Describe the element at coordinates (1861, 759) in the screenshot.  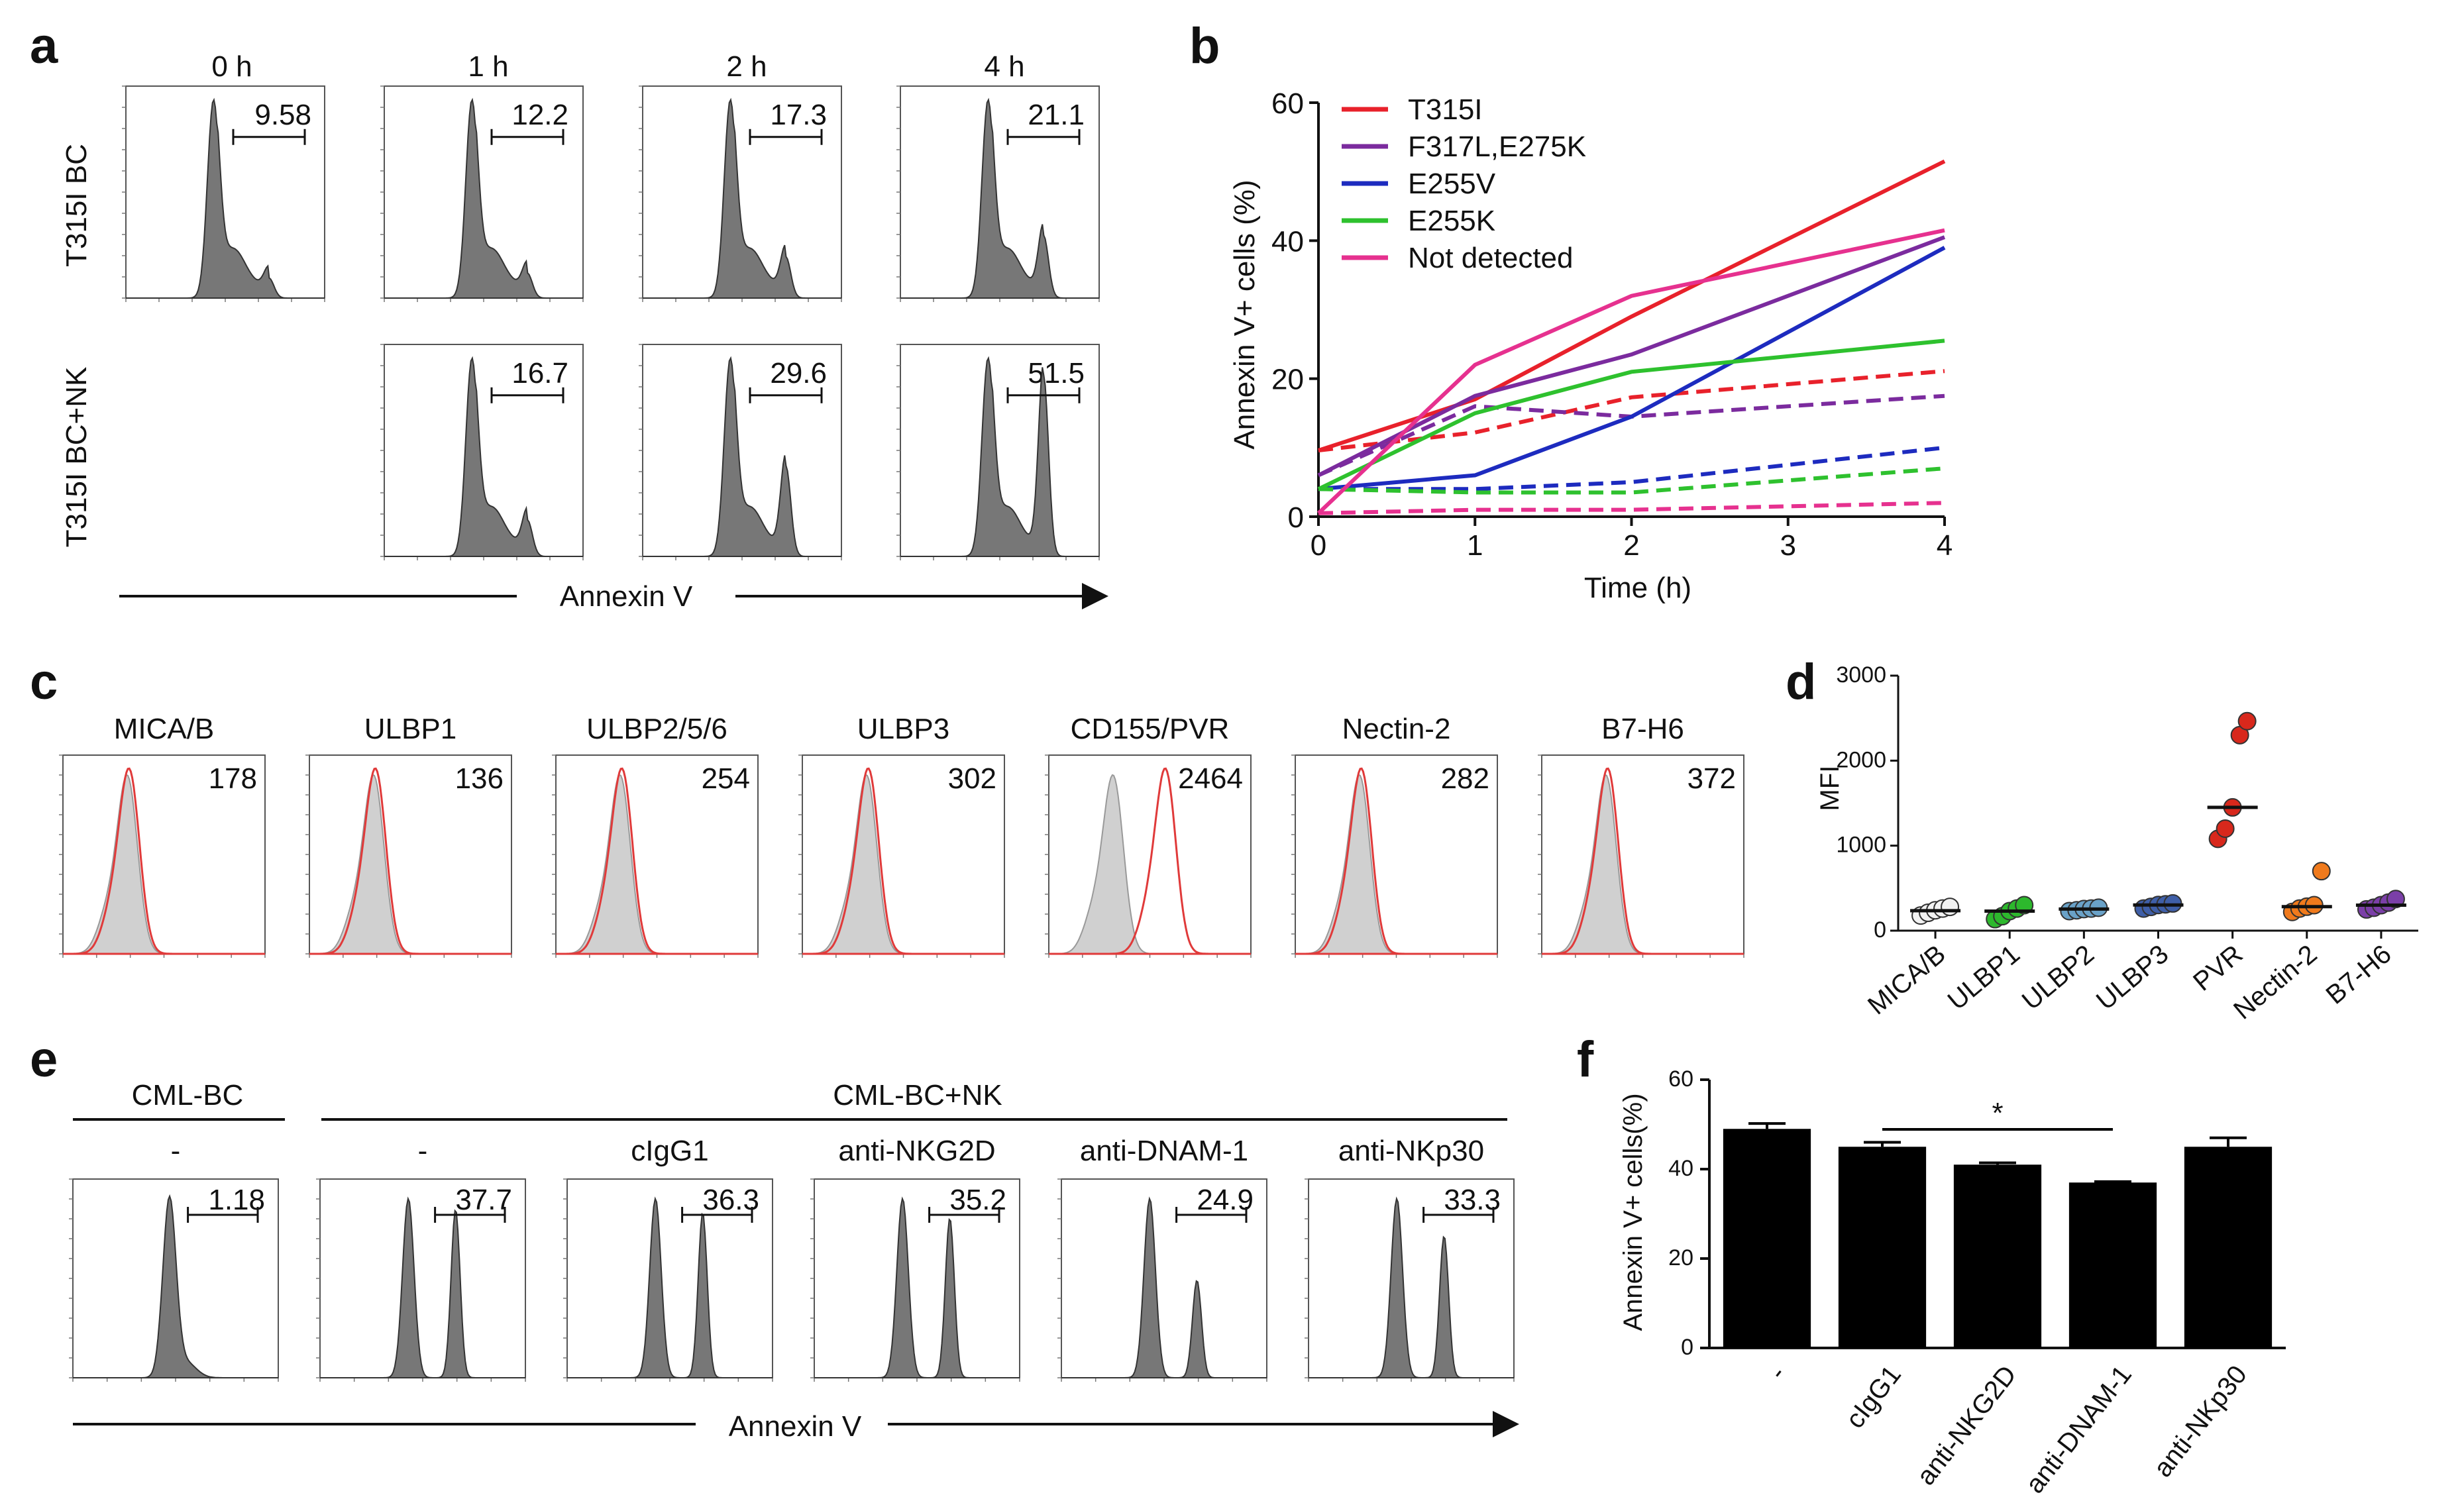
I see `scatter-ytick-label: 2000` at that location.